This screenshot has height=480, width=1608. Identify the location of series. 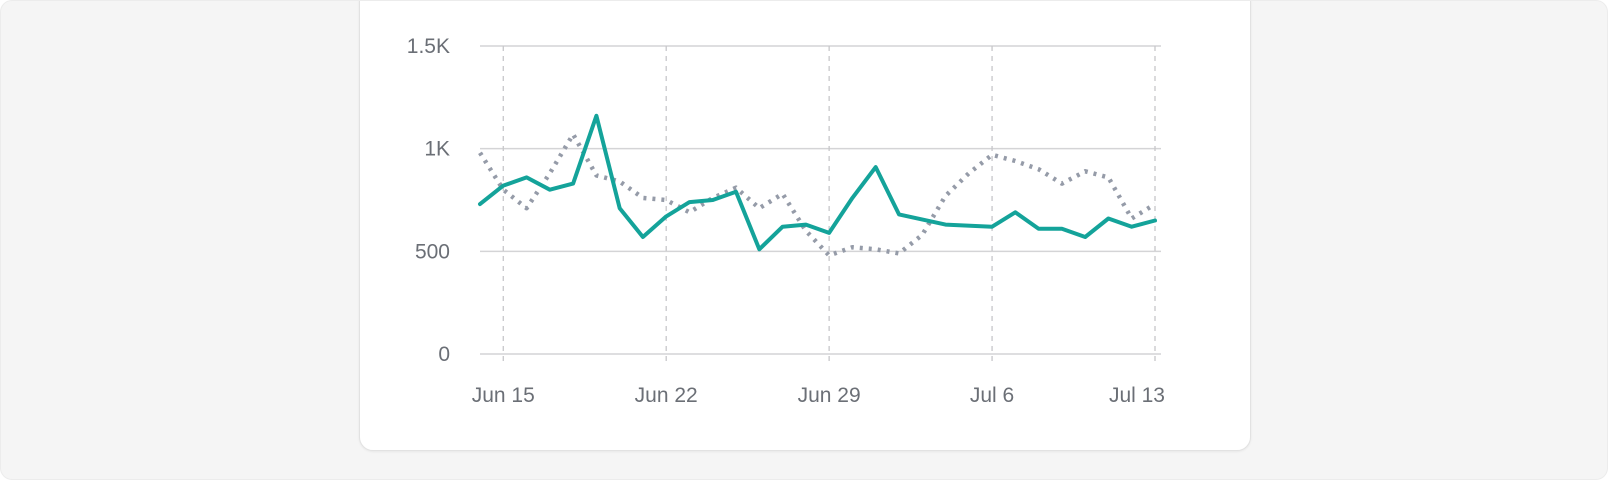
(817, 185).